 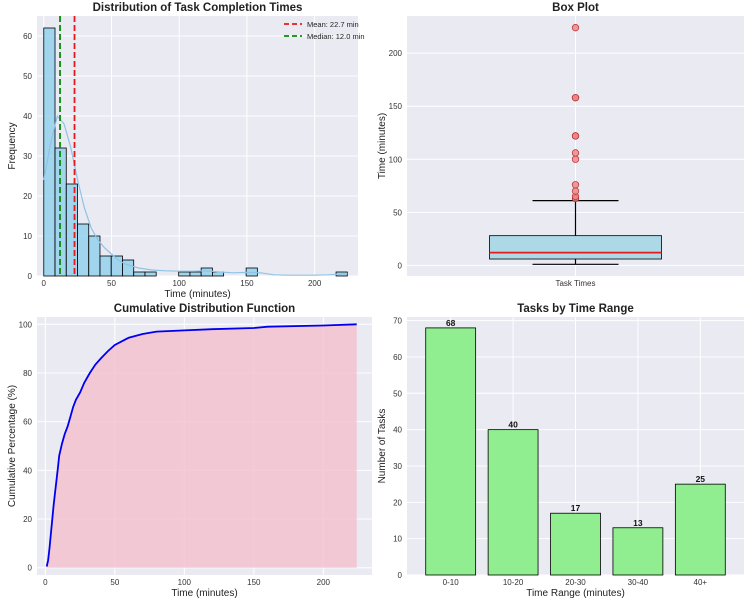 What do you see at coordinates (575, 8) in the screenshot?
I see `chart-title: Box Plot` at bounding box center [575, 8].